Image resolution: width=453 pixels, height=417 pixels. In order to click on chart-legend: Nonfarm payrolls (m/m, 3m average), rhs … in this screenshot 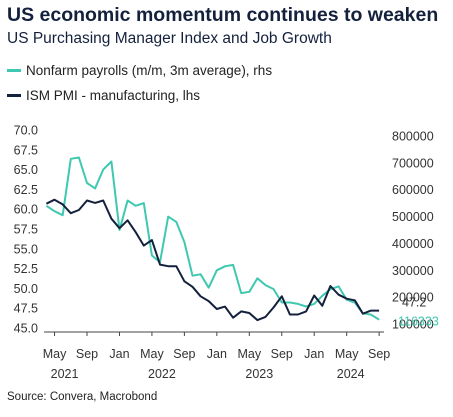, I will do `click(139, 83)`.